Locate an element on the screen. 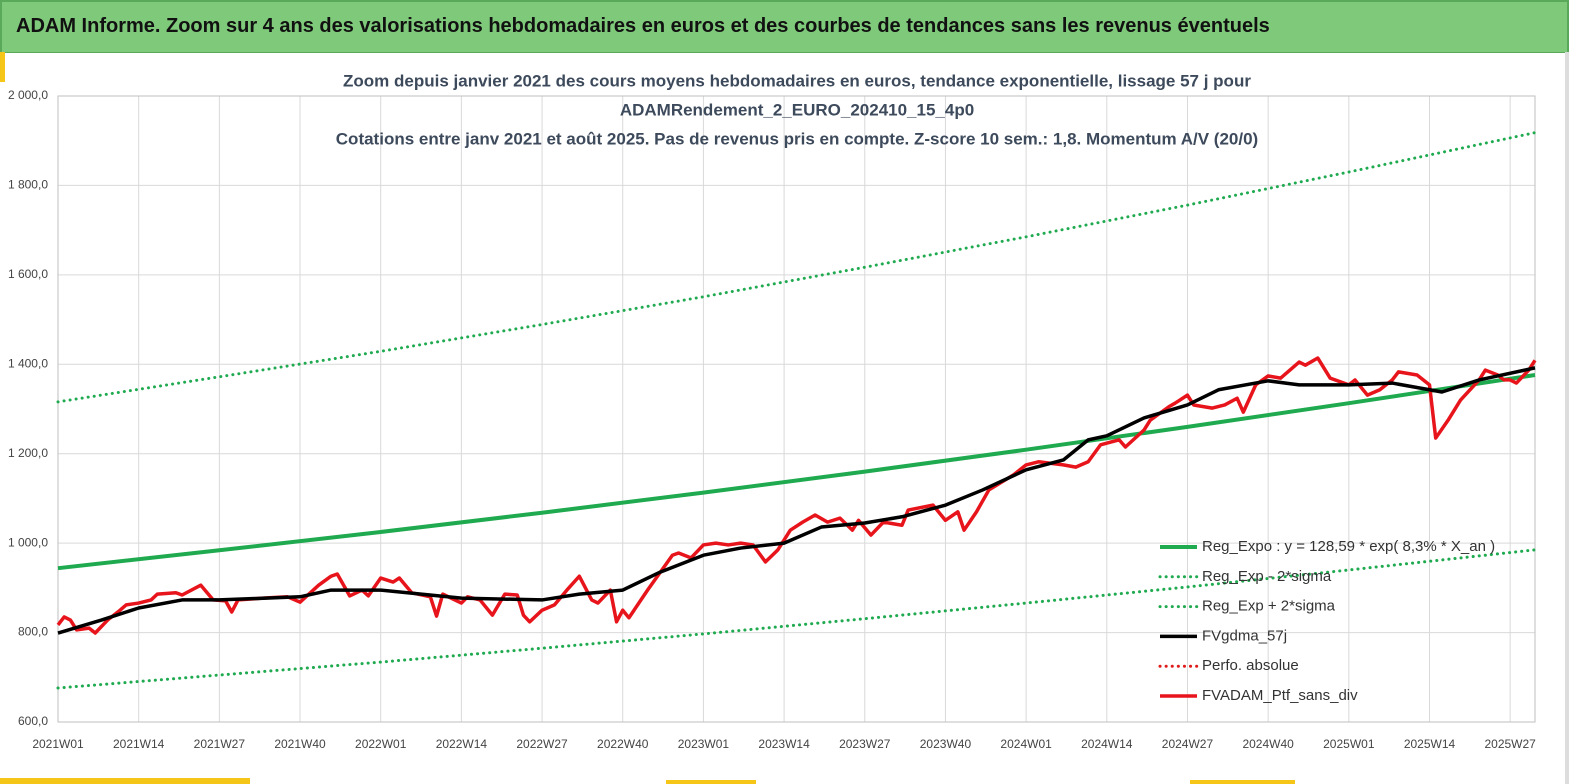 Image resolution: width=1569 pixels, height=784 pixels. y-tick-label: 1 800,0 is located at coordinates (28, 185).